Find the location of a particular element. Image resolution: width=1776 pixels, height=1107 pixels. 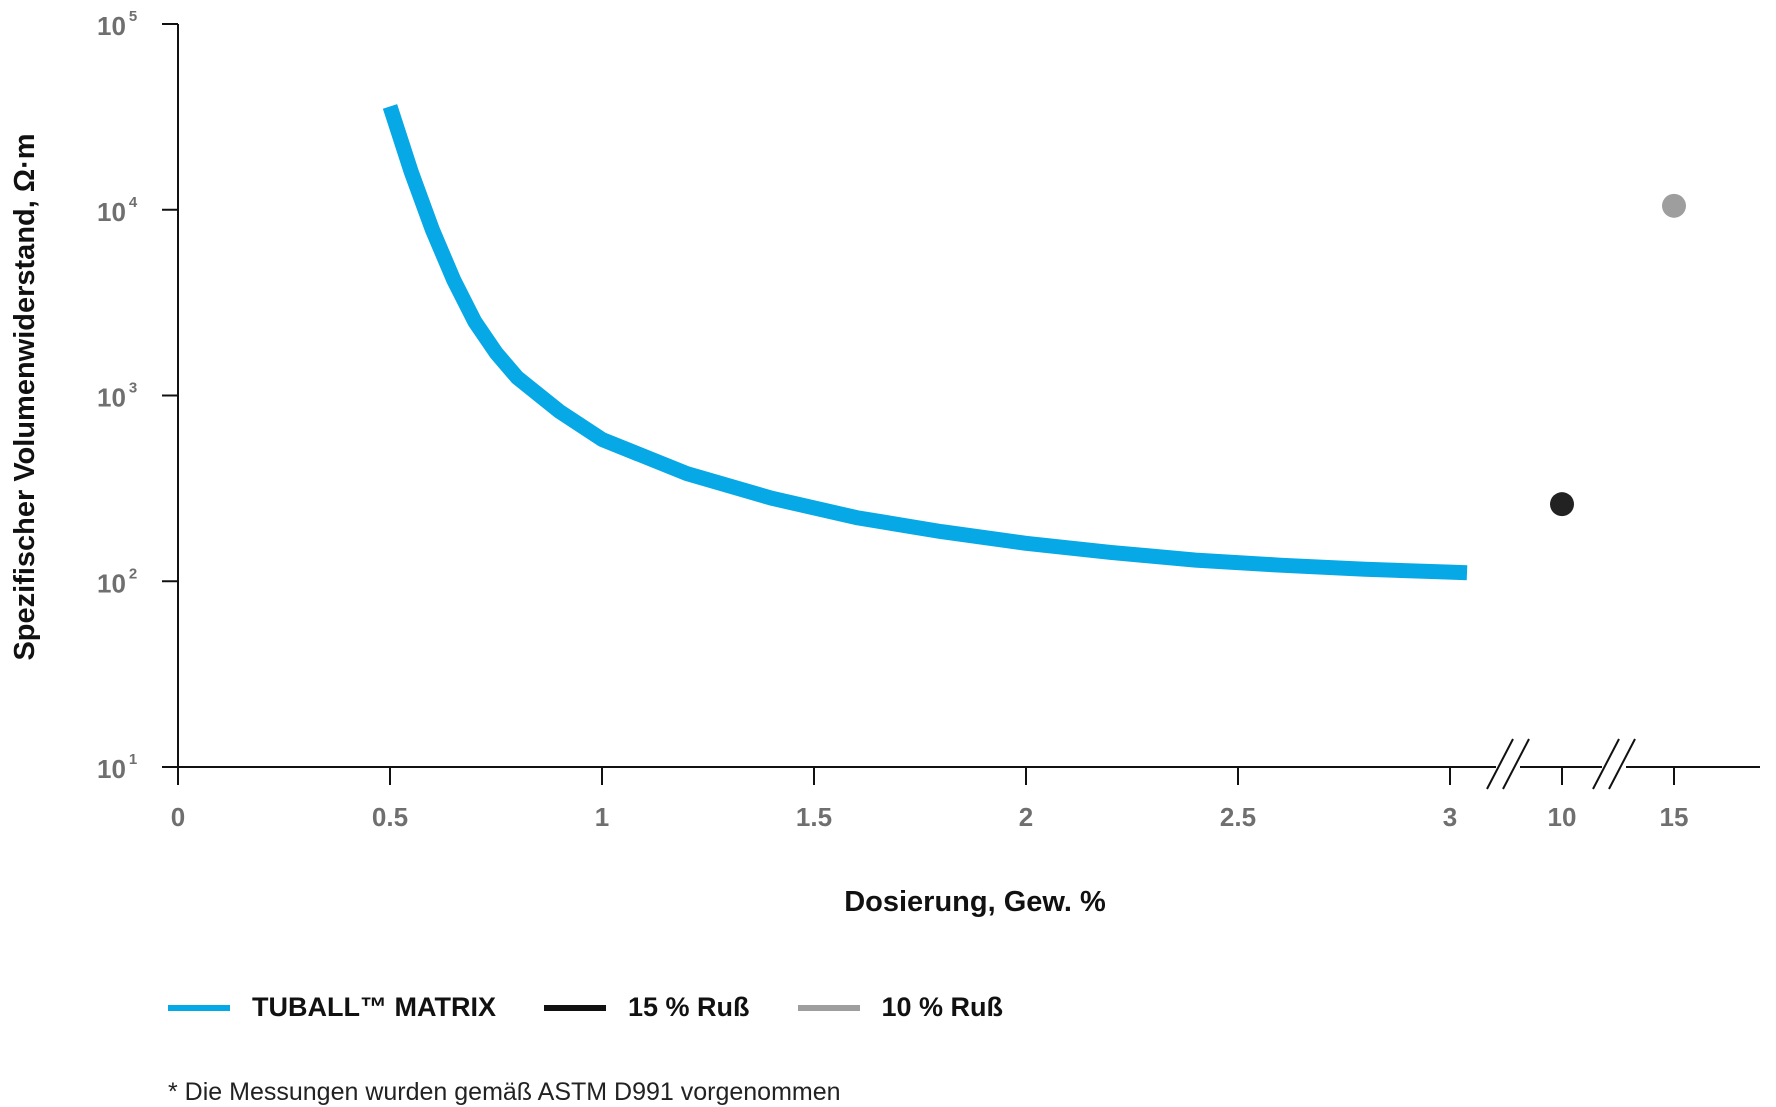

legend-item-10-russ: 10 % Ruß is located at coordinates (900, 1007).